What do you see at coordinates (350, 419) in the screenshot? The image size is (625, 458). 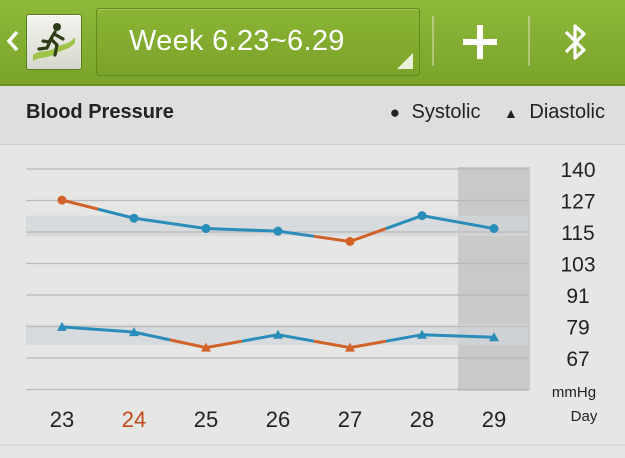 I see `x-tick-label: 27` at bounding box center [350, 419].